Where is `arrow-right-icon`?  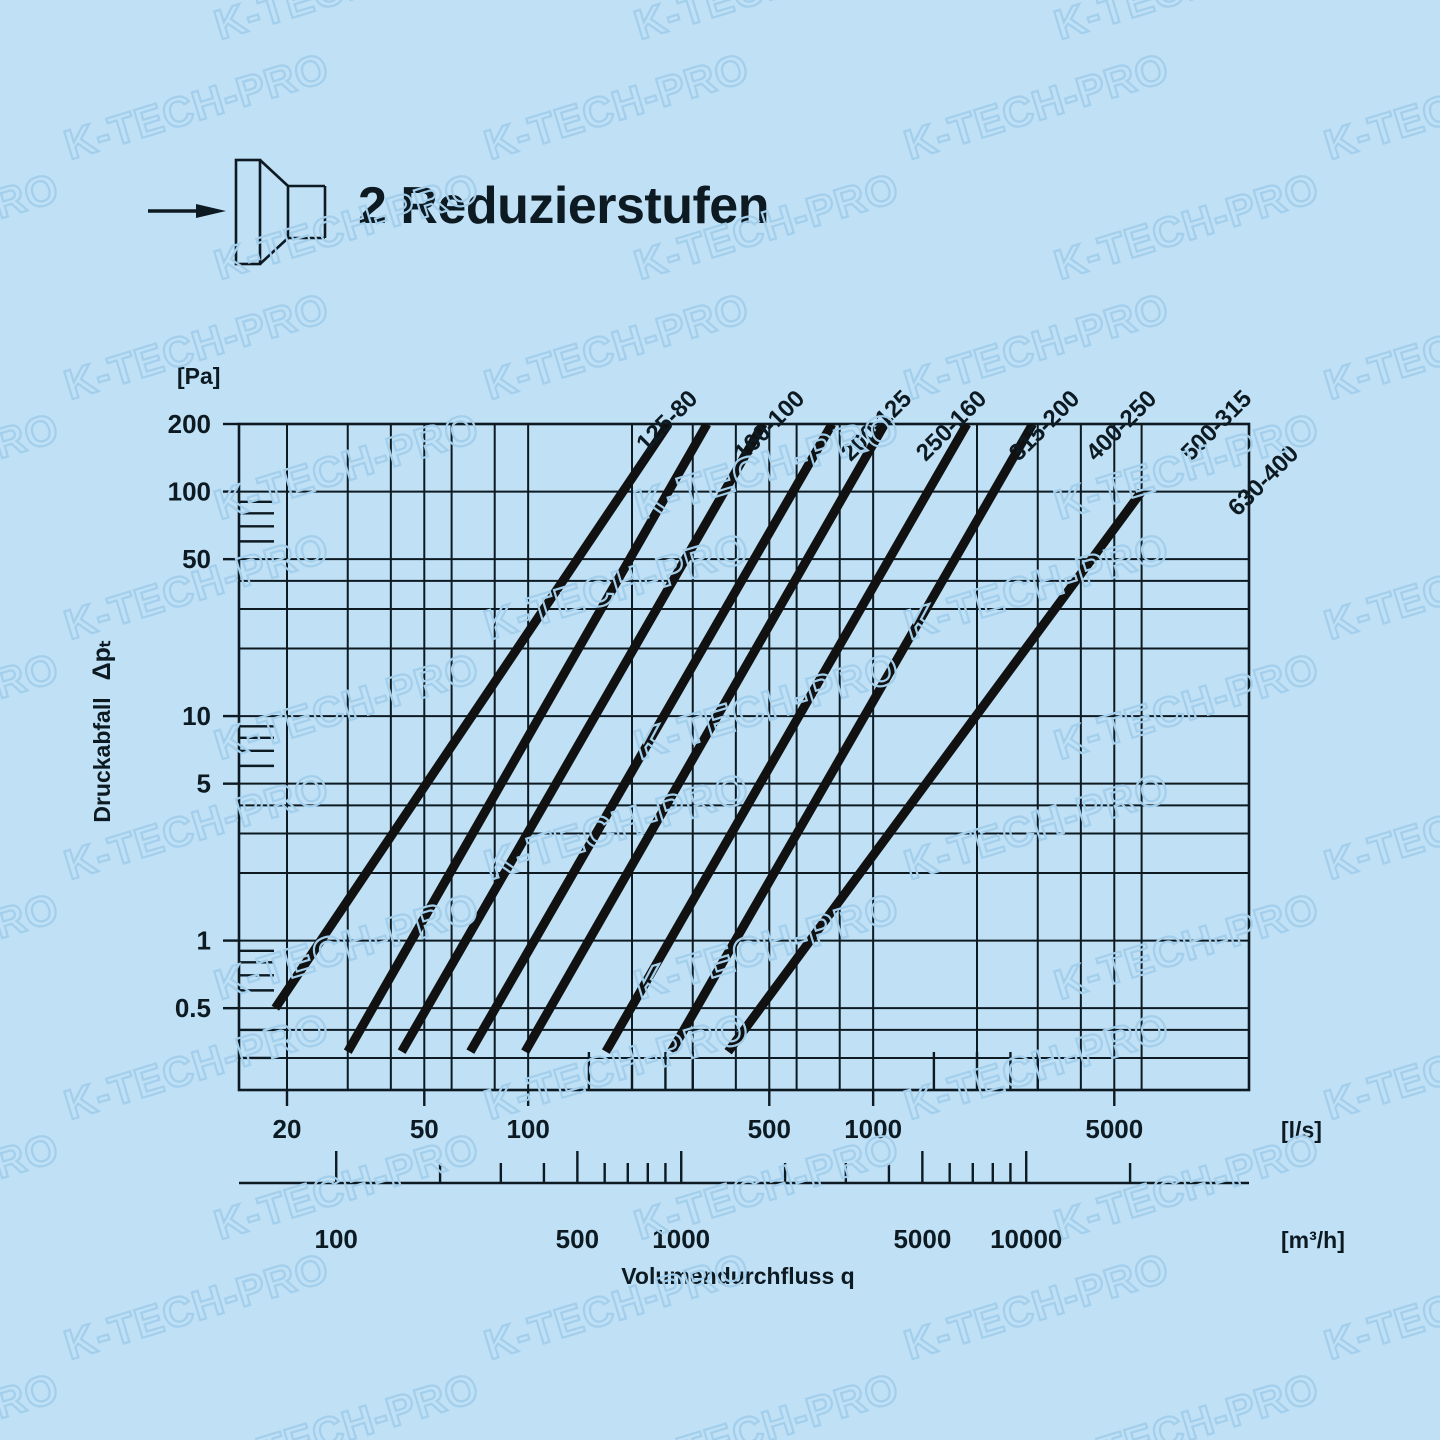
arrow-right-icon is located at coordinates (187, 211).